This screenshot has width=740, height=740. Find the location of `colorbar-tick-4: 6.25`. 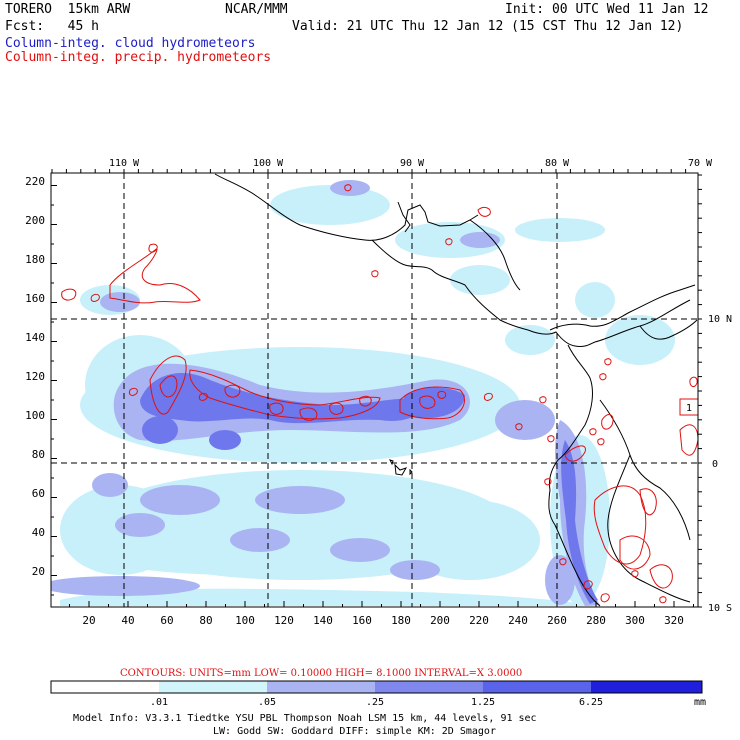

colorbar-tick-4: 6.25 is located at coordinates (591, 702).